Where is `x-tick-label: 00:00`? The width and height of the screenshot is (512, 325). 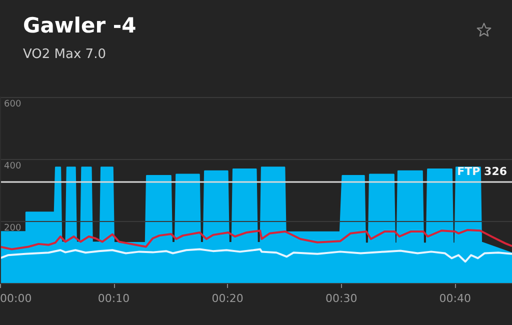 x-tick-label: 00:00 is located at coordinates (16, 298).